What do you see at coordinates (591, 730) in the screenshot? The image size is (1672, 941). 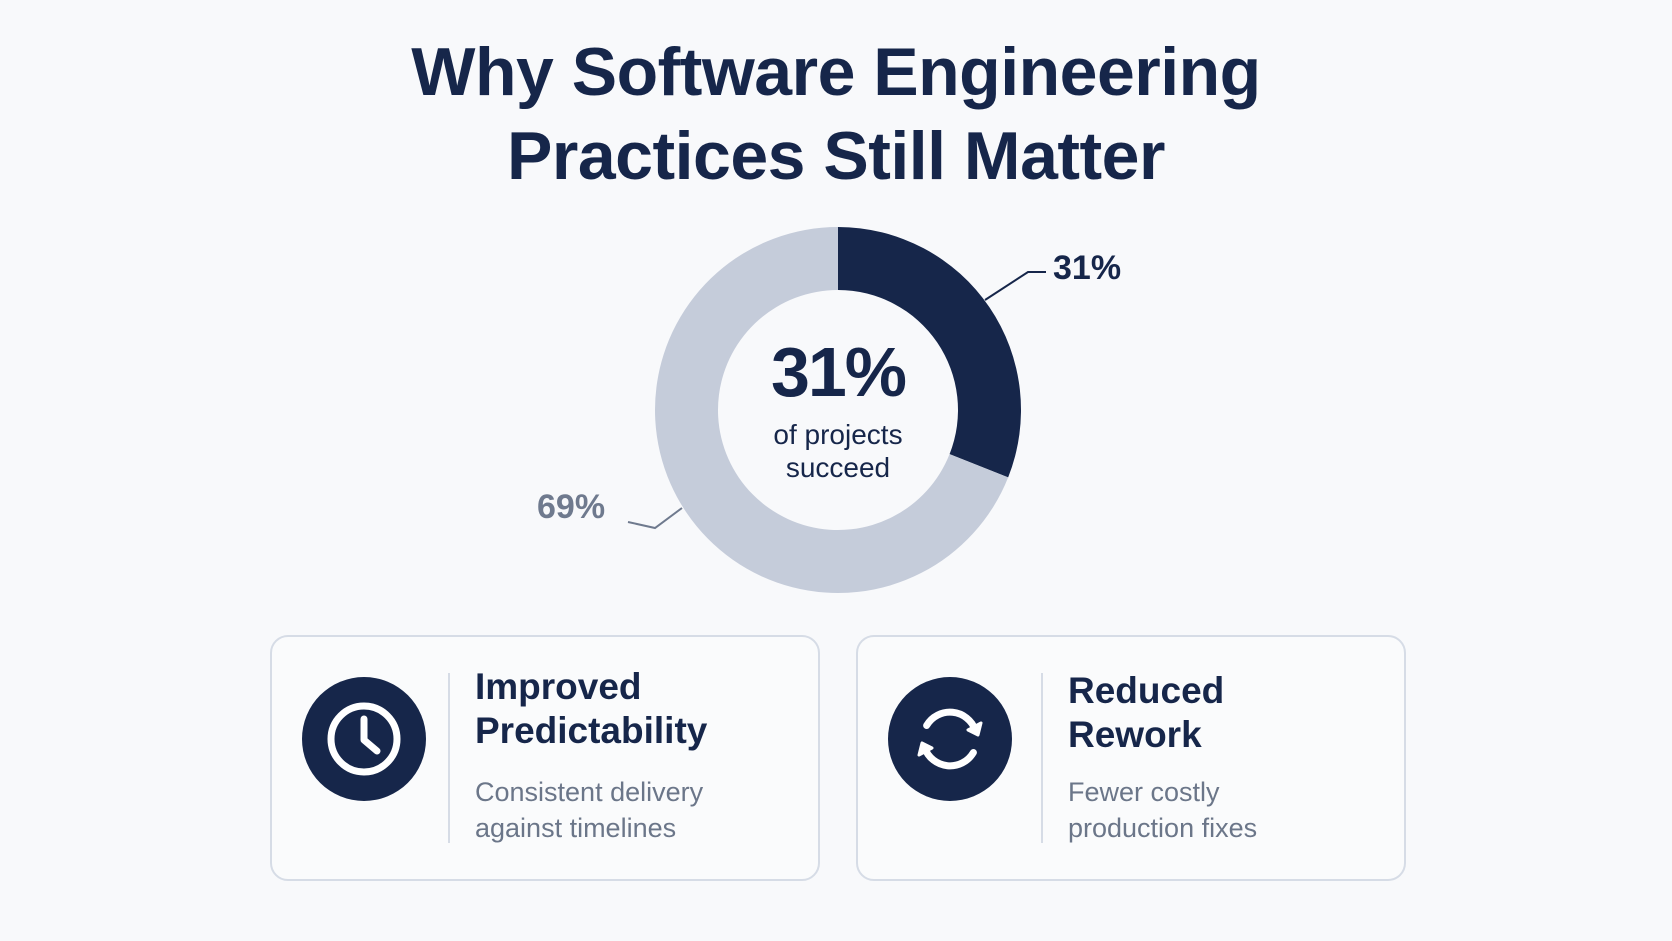 I see `card-title-line-2: Predictability` at bounding box center [591, 730].